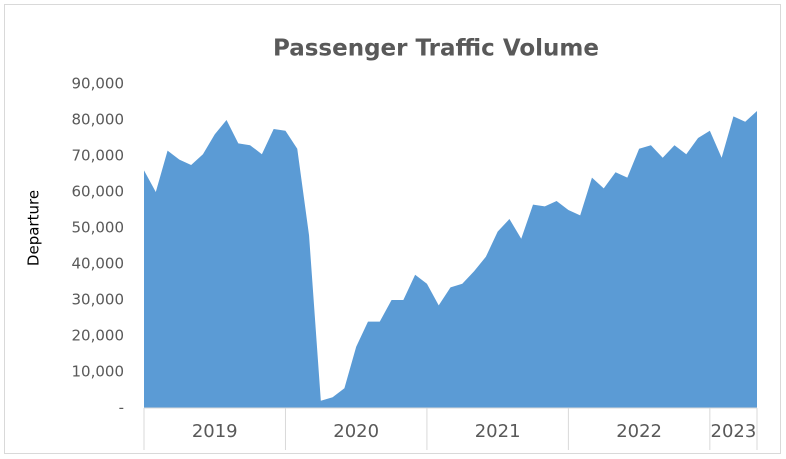 The height and width of the screenshot is (459, 786). I want to click on y-tick-label: 40,000, so click(98, 264).